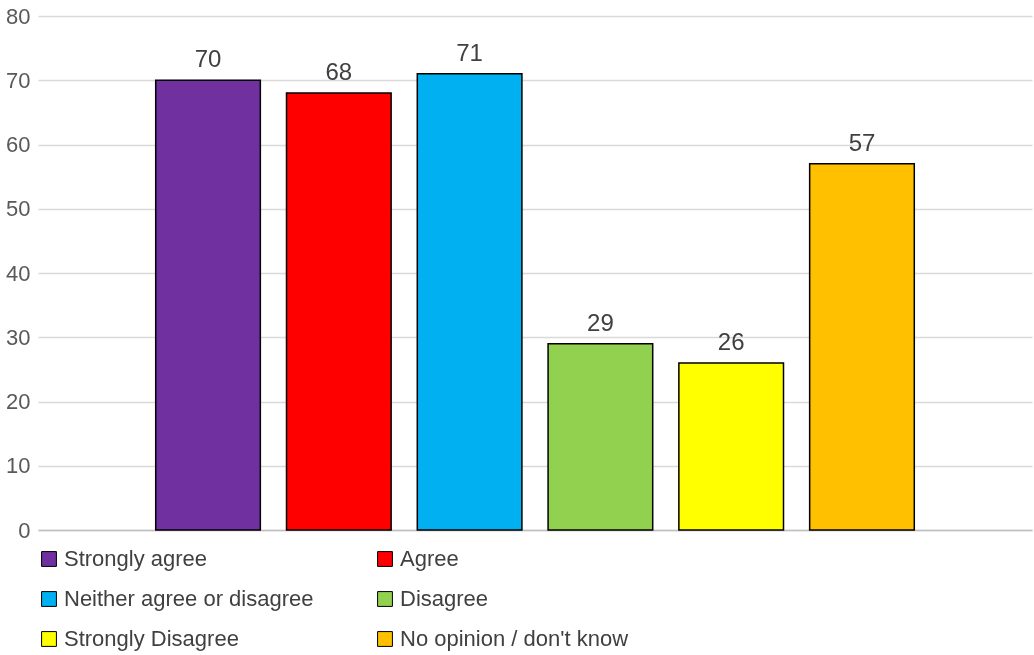 This screenshot has width=1034, height=655. What do you see at coordinates (469, 52) in the screenshot?
I see `data-label: 71` at bounding box center [469, 52].